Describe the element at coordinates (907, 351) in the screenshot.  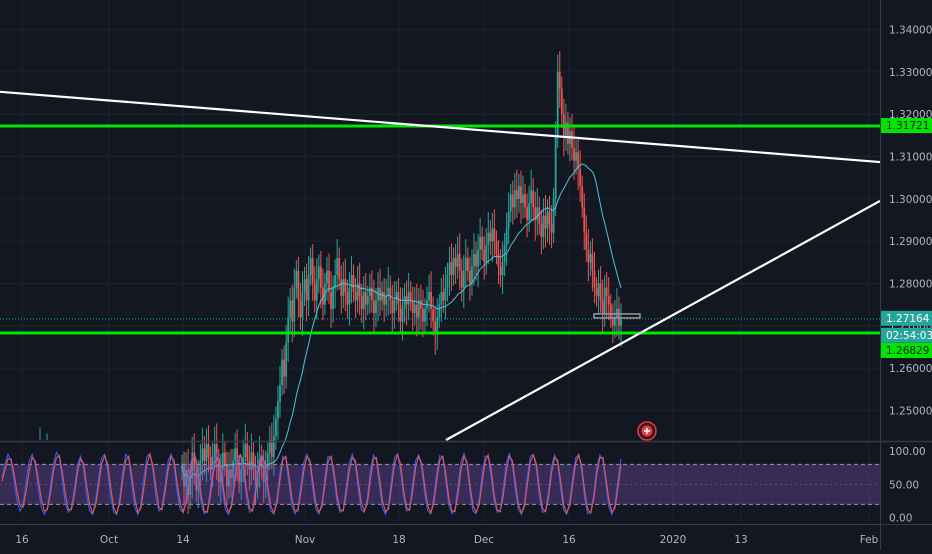
I see `price-tag-label: 1.26829` at that location.